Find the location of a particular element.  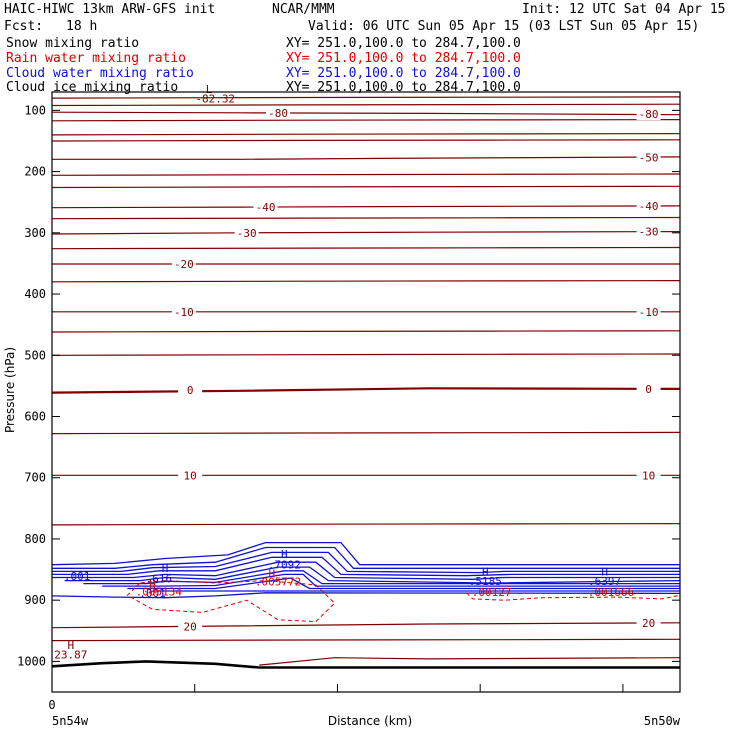

organization: NCAR/MMM is located at coordinates (303, 9).